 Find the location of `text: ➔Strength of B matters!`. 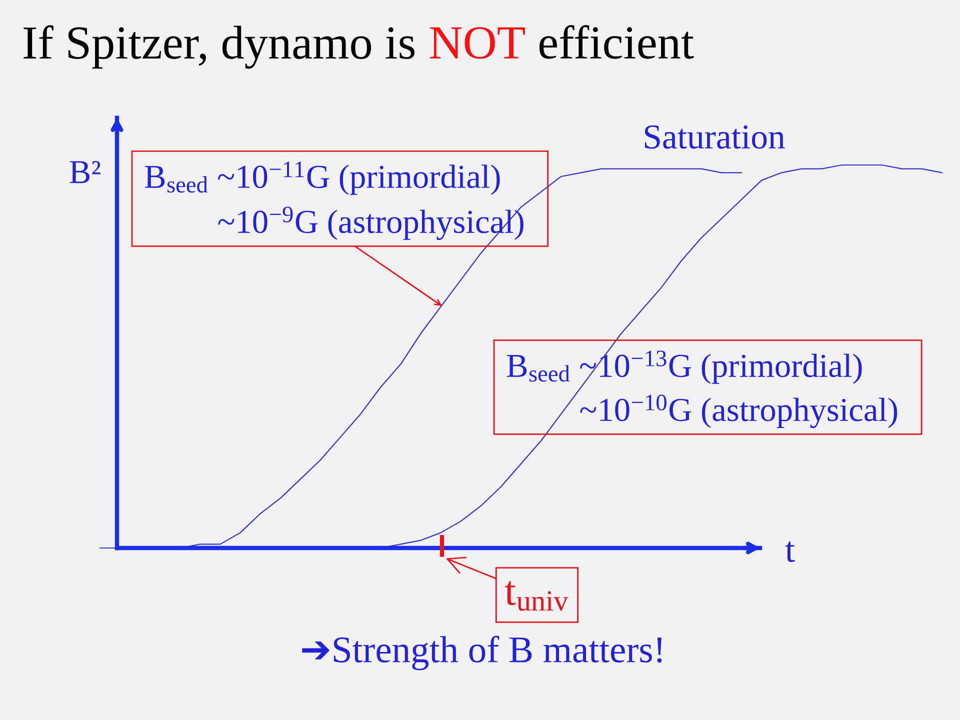

text: ➔Strength of B matters! is located at coordinates (482, 653).